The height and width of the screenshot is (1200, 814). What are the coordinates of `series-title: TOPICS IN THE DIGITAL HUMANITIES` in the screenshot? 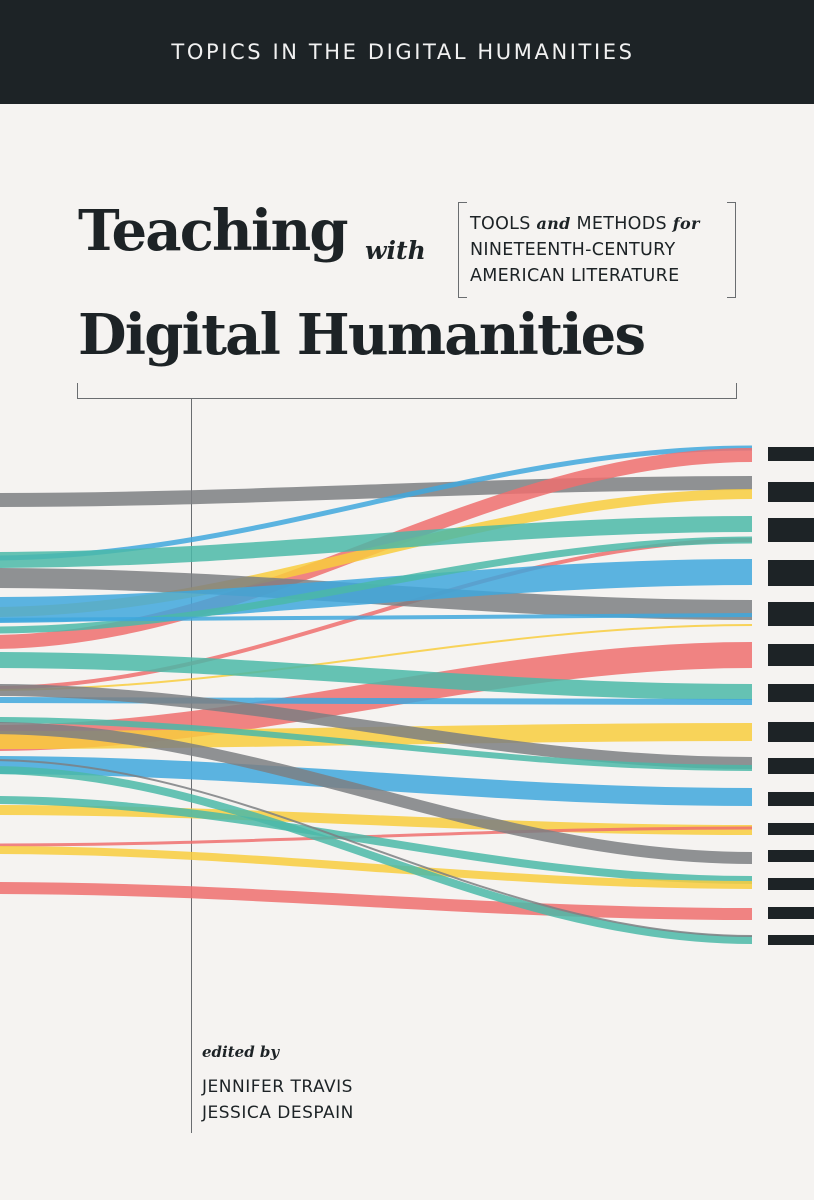 It's located at (403, 52).